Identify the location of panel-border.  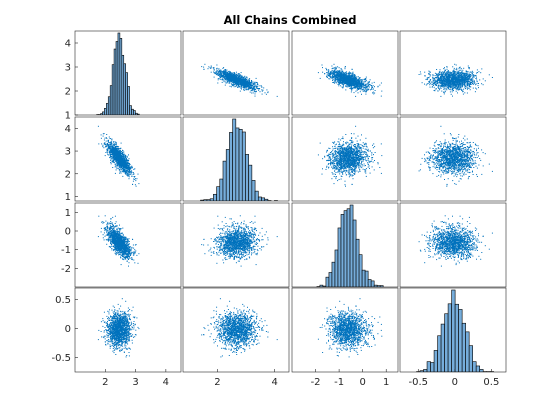
(453, 73).